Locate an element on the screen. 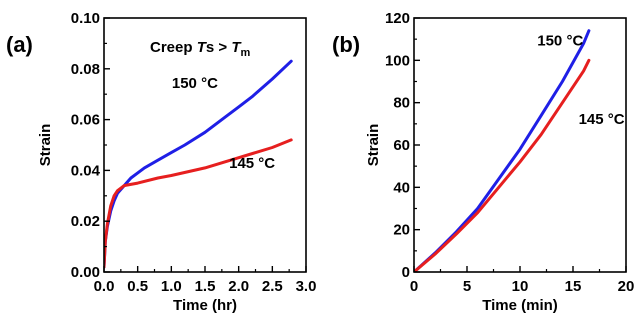 The image size is (636, 326). panel-a-series-label: 145 °C is located at coordinates (252, 163).